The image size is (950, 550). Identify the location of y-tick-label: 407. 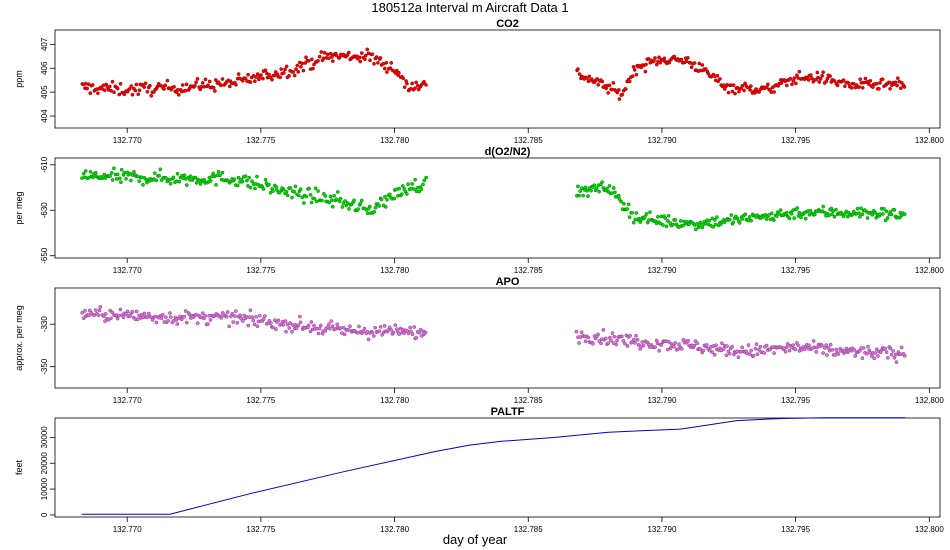
(44, 44).